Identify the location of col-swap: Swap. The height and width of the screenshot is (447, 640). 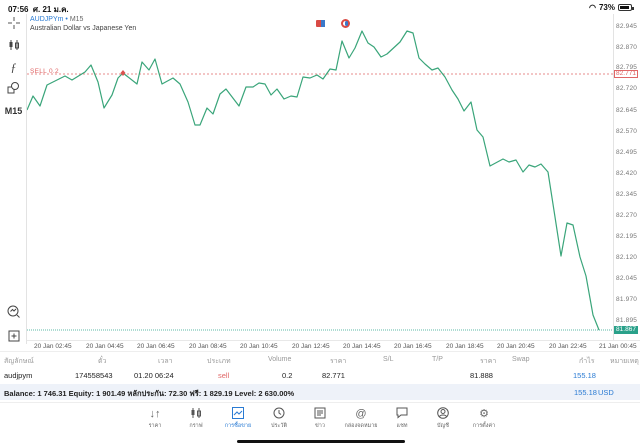
(521, 359).